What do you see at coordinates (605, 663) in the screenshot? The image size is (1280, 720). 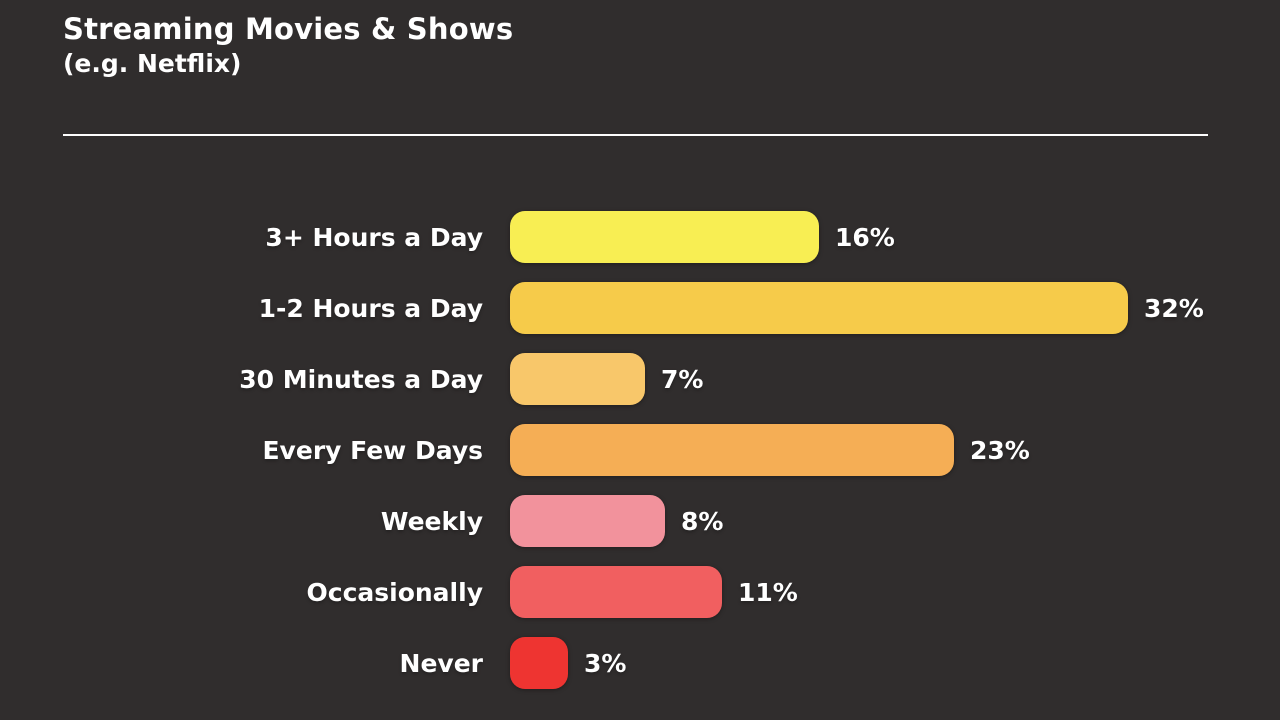 I see `value-label: 3%` at bounding box center [605, 663].